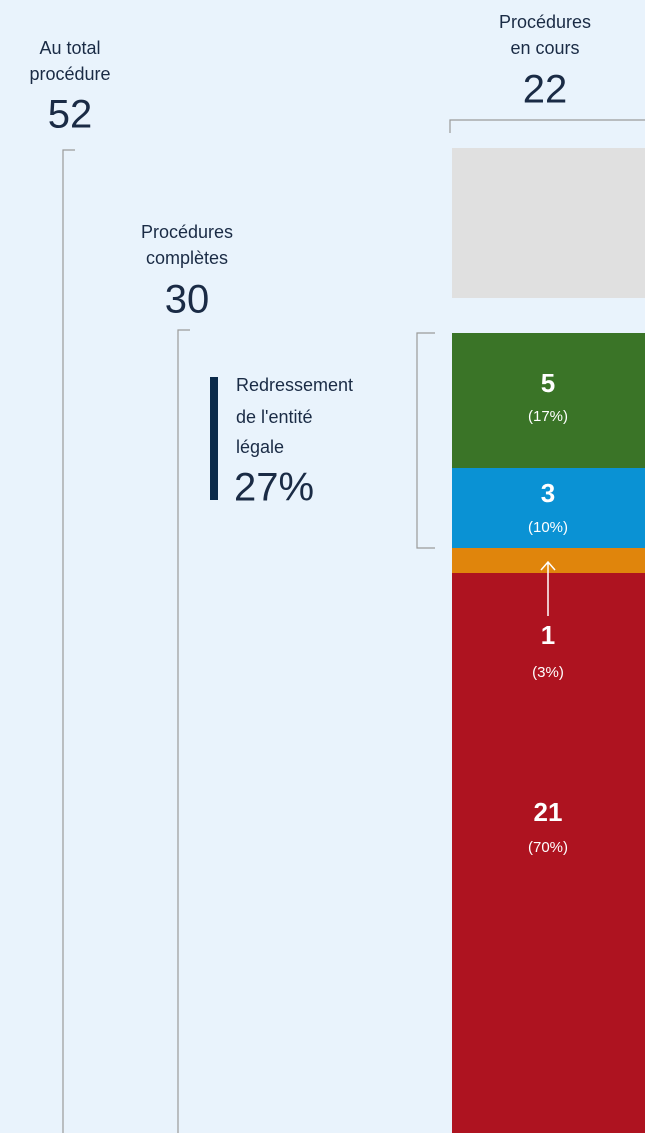 The image size is (645, 1133). What do you see at coordinates (545, 90) in the screenshot?
I see `ongoing-value: 22` at bounding box center [545, 90].